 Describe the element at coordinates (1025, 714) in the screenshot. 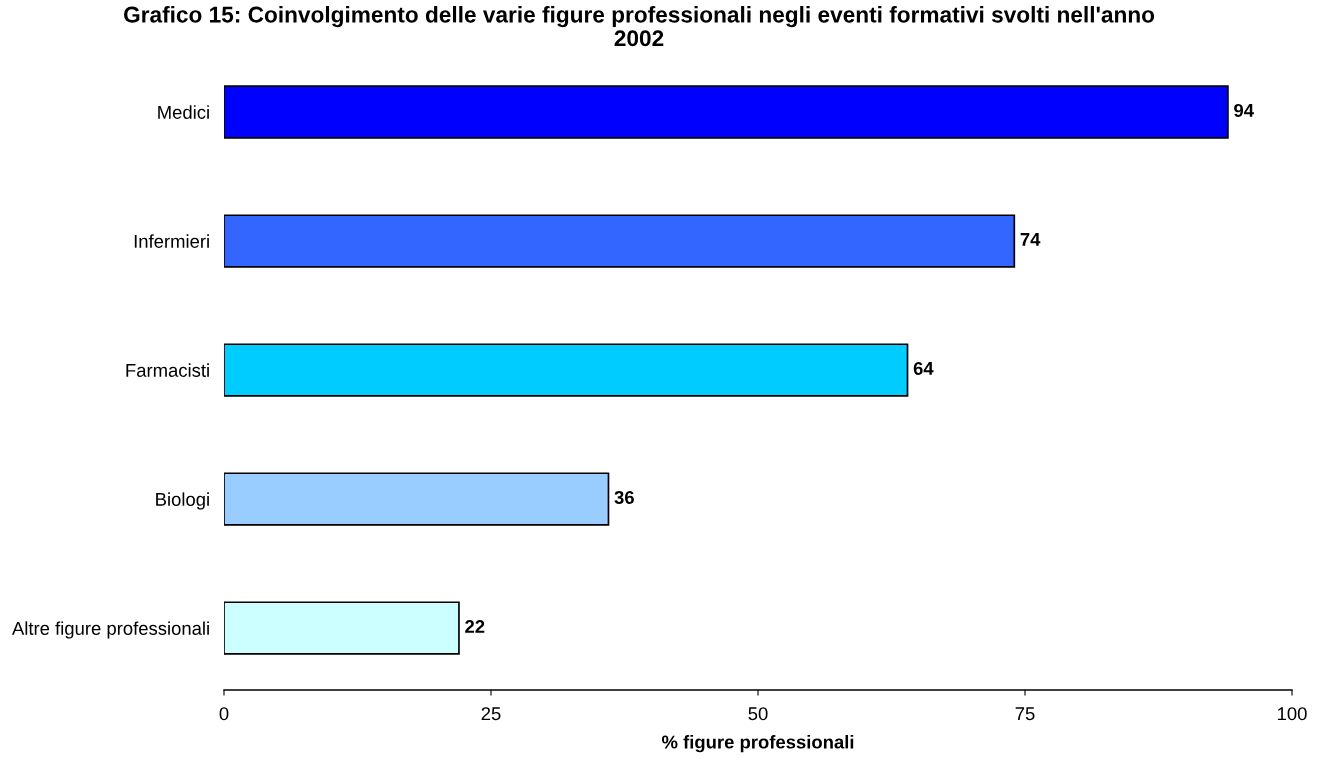

I see `x-tick-label: 75` at that location.